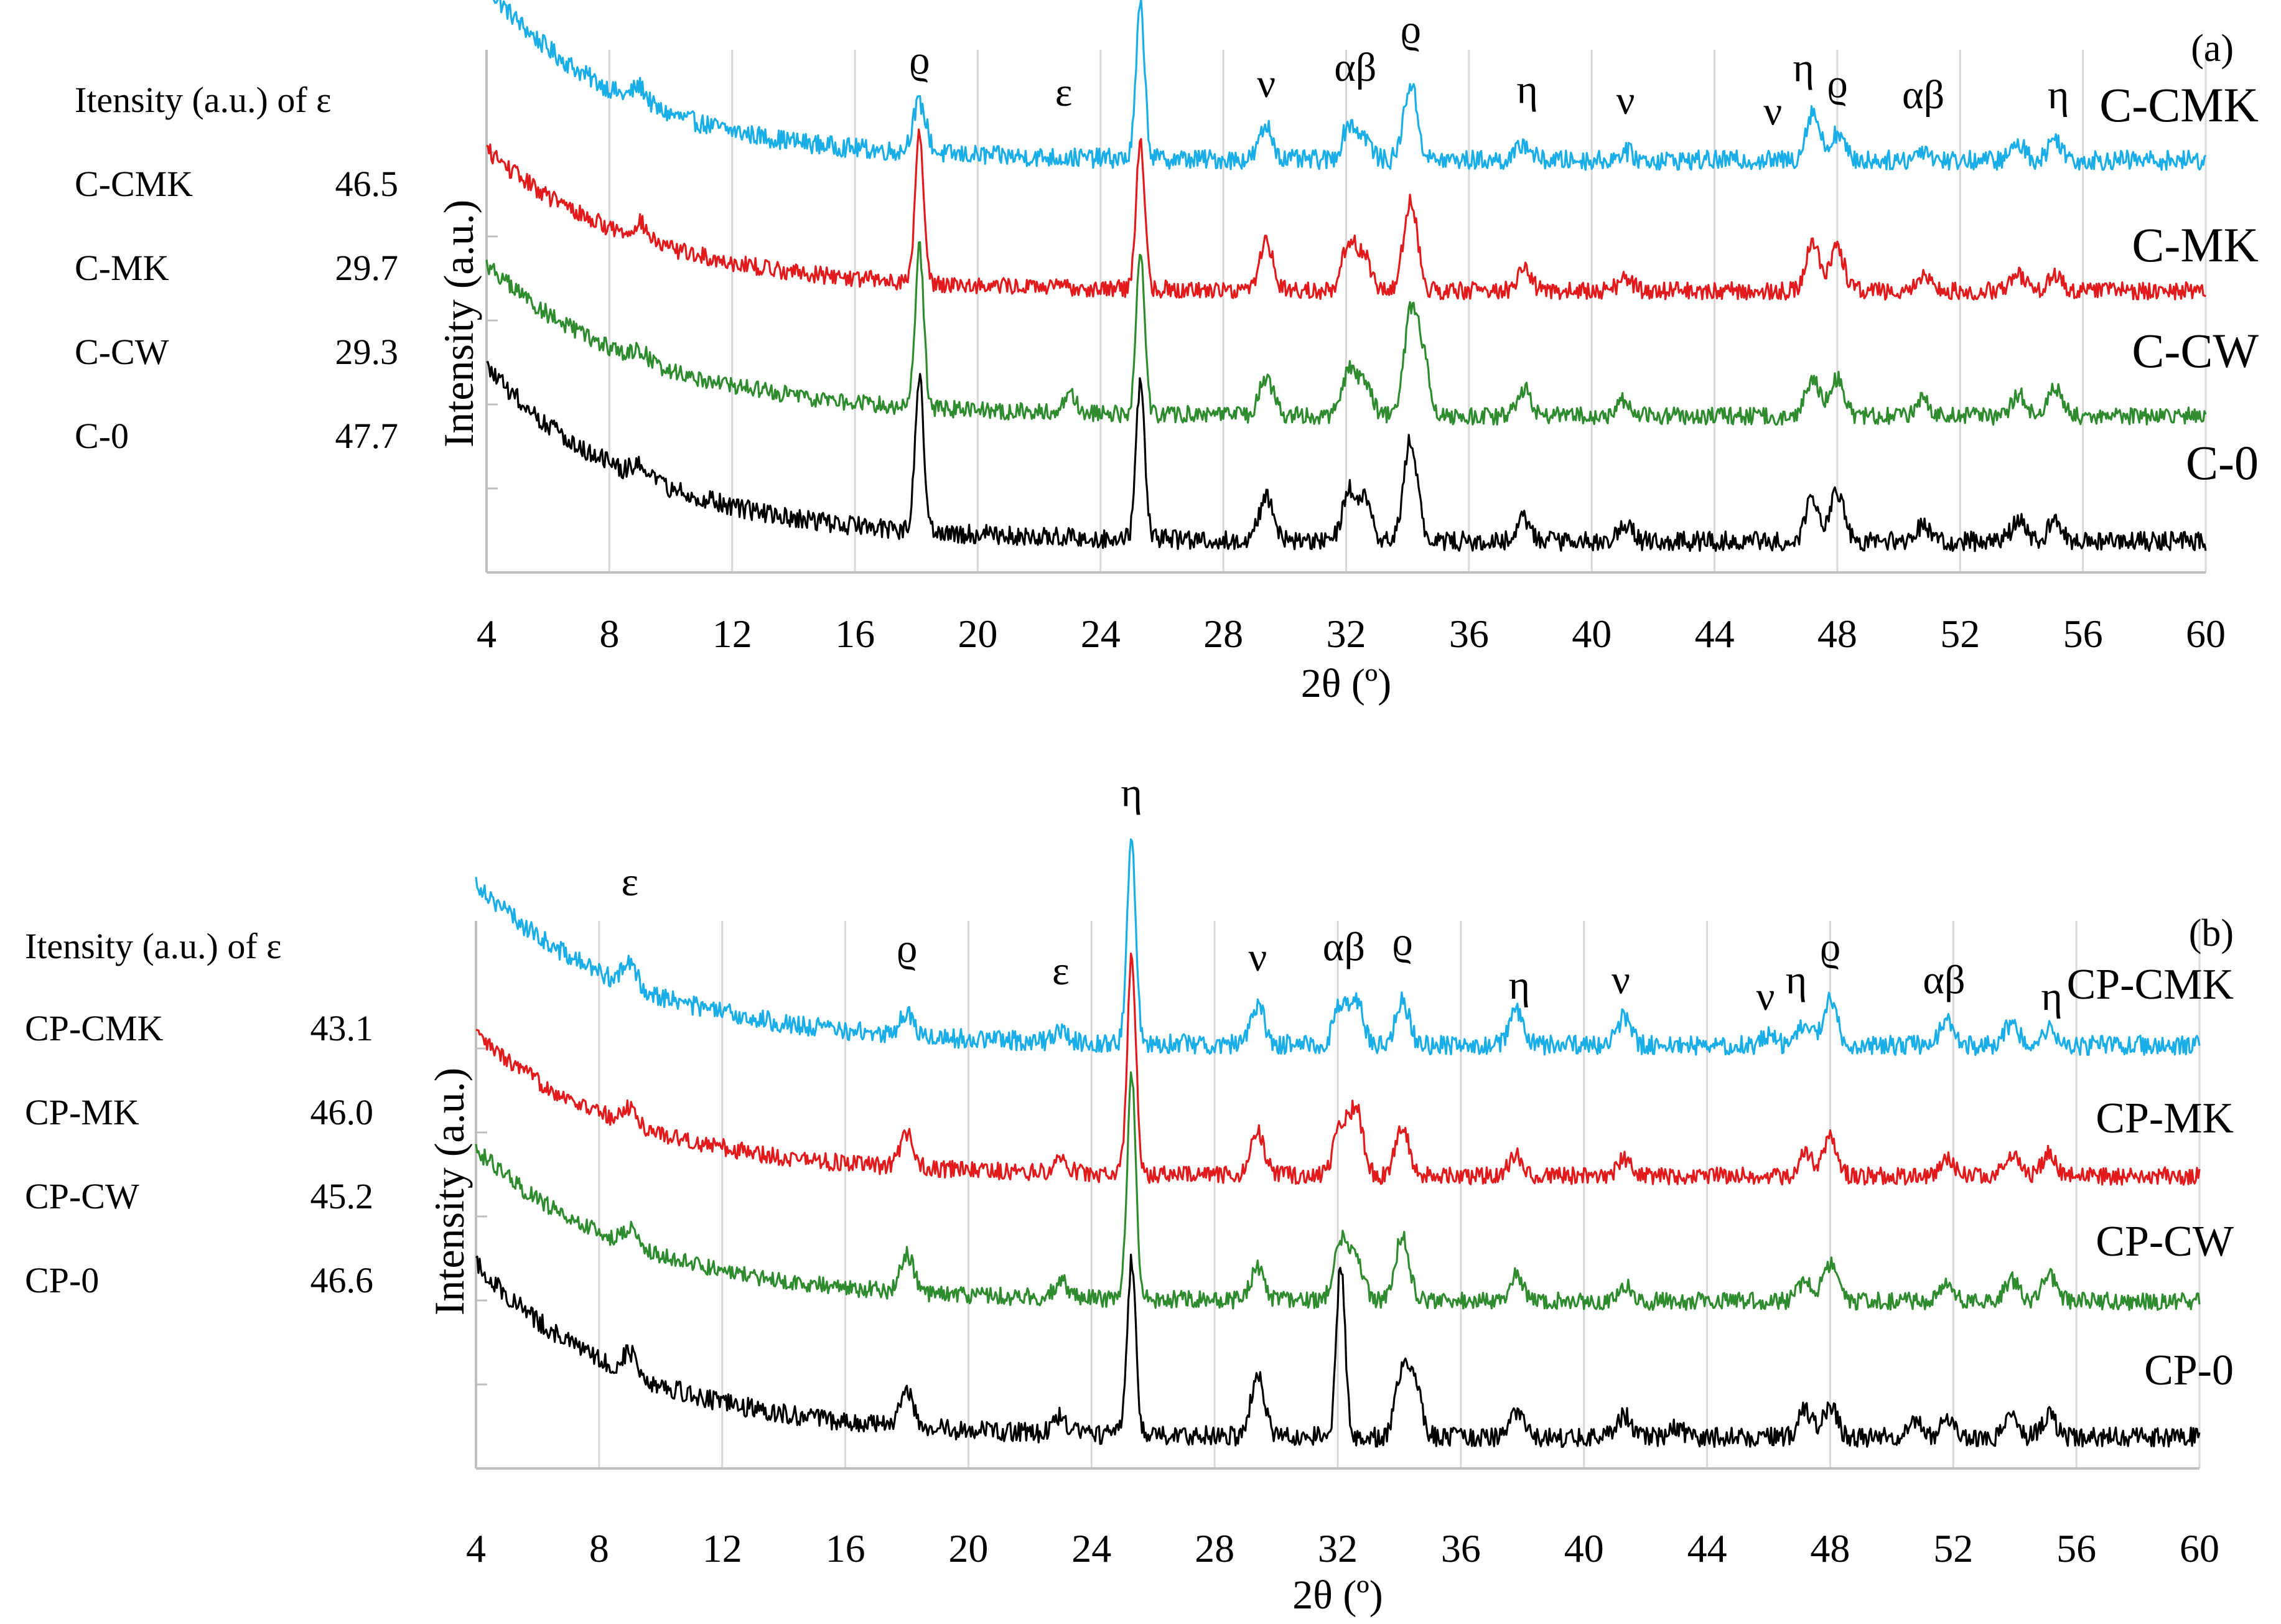  I want to click on series-label: CP-CW, so click(2165, 1242).